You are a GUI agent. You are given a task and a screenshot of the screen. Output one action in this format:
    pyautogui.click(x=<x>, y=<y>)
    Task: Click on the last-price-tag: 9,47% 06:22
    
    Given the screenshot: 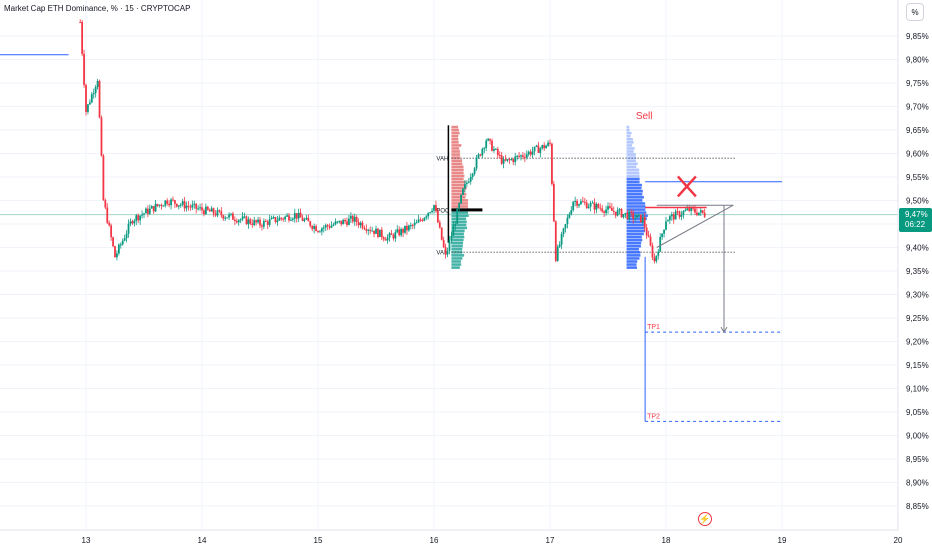 What is the action you would take?
    pyautogui.click(x=915, y=220)
    